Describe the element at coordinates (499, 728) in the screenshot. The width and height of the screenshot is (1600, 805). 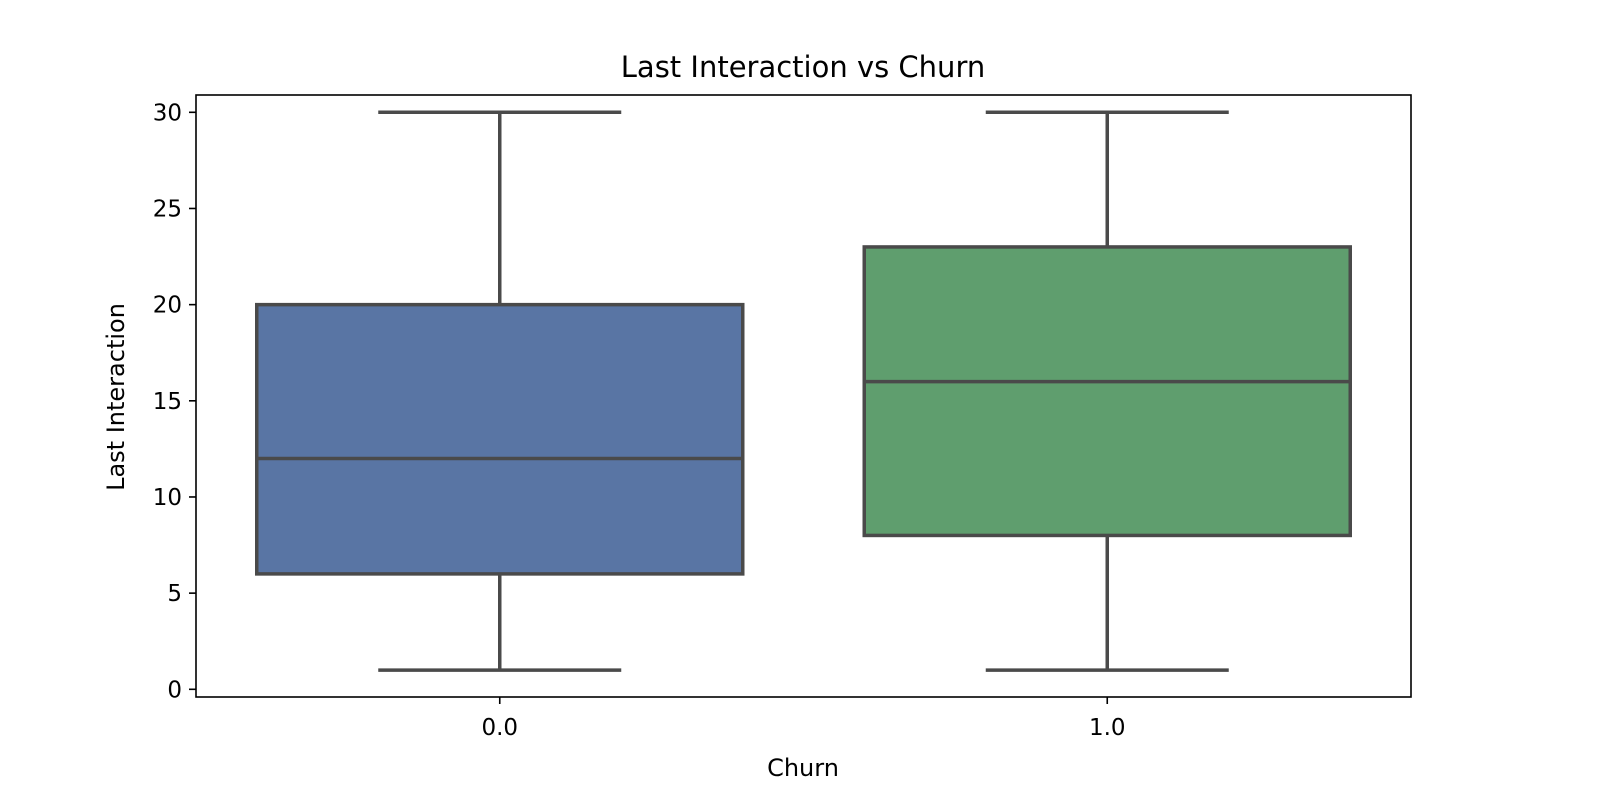
I see `x-tick-label-1: 0.0` at that location.